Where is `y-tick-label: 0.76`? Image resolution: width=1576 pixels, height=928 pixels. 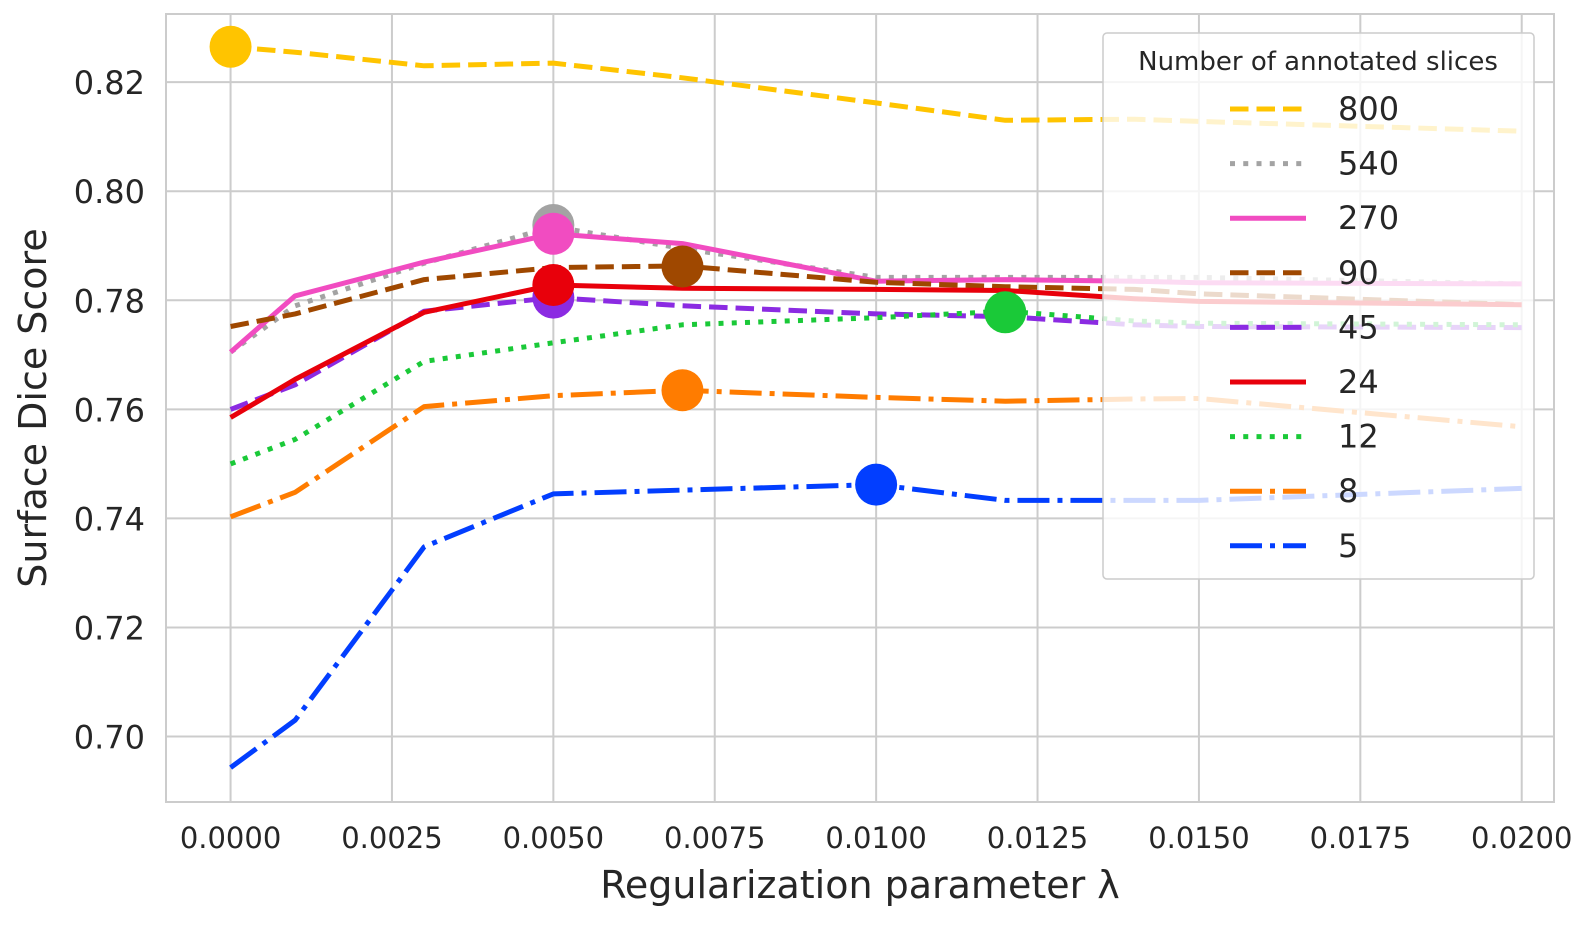 y-tick-label: 0.76 is located at coordinates (109, 410).